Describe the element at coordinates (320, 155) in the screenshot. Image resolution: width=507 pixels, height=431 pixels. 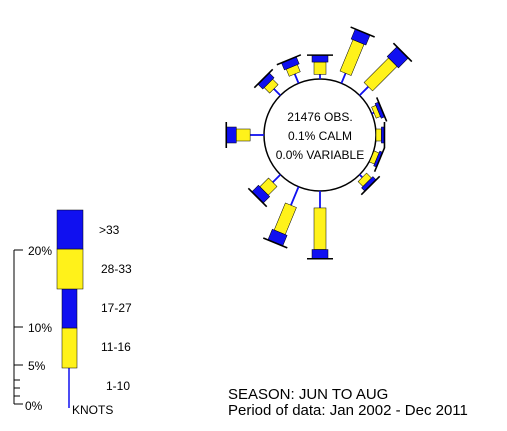
I see `variable-pct-text: 0.0% VARIABLE` at that location.